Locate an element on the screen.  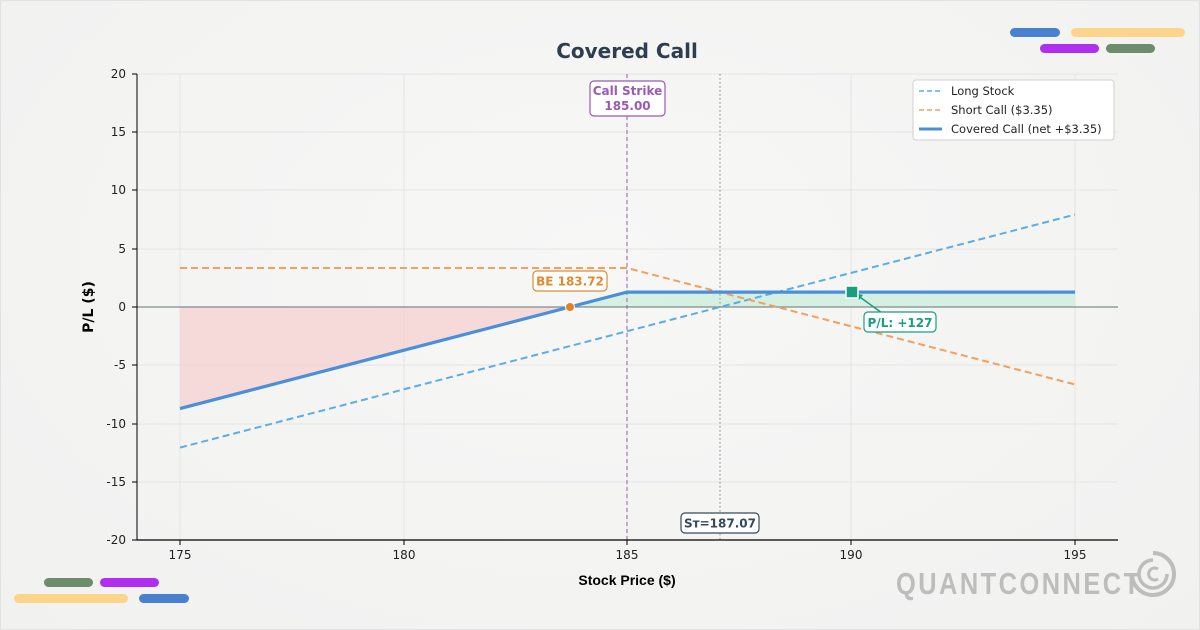
svg-text: 10 is located at coordinates (118, 190).